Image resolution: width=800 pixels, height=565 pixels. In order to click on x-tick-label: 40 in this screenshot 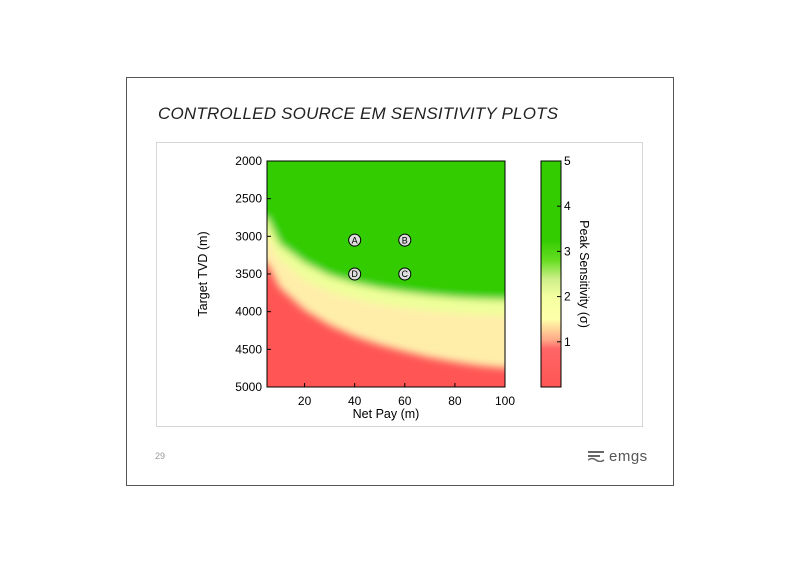, I will do `click(355, 401)`.